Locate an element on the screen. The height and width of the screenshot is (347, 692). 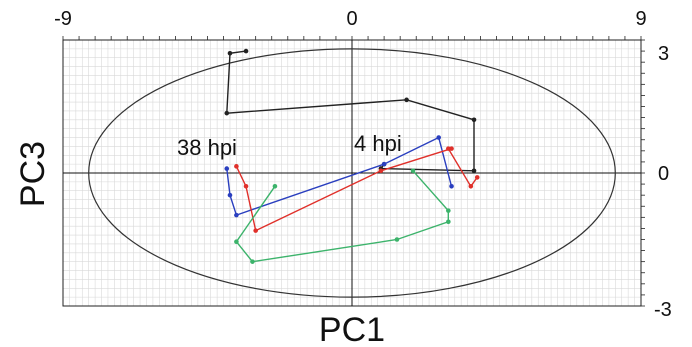
y-axis-title: PC3 is located at coordinates (33, 174).